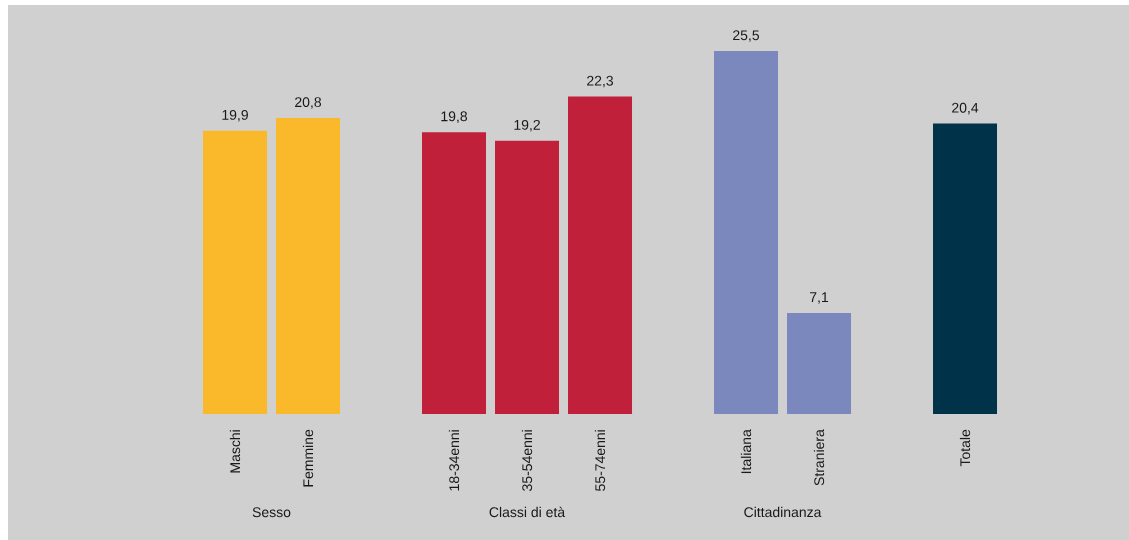 This screenshot has width=1129, height=540. What do you see at coordinates (819, 457) in the screenshot?
I see `x-tick-label: Straniera` at bounding box center [819, 457].